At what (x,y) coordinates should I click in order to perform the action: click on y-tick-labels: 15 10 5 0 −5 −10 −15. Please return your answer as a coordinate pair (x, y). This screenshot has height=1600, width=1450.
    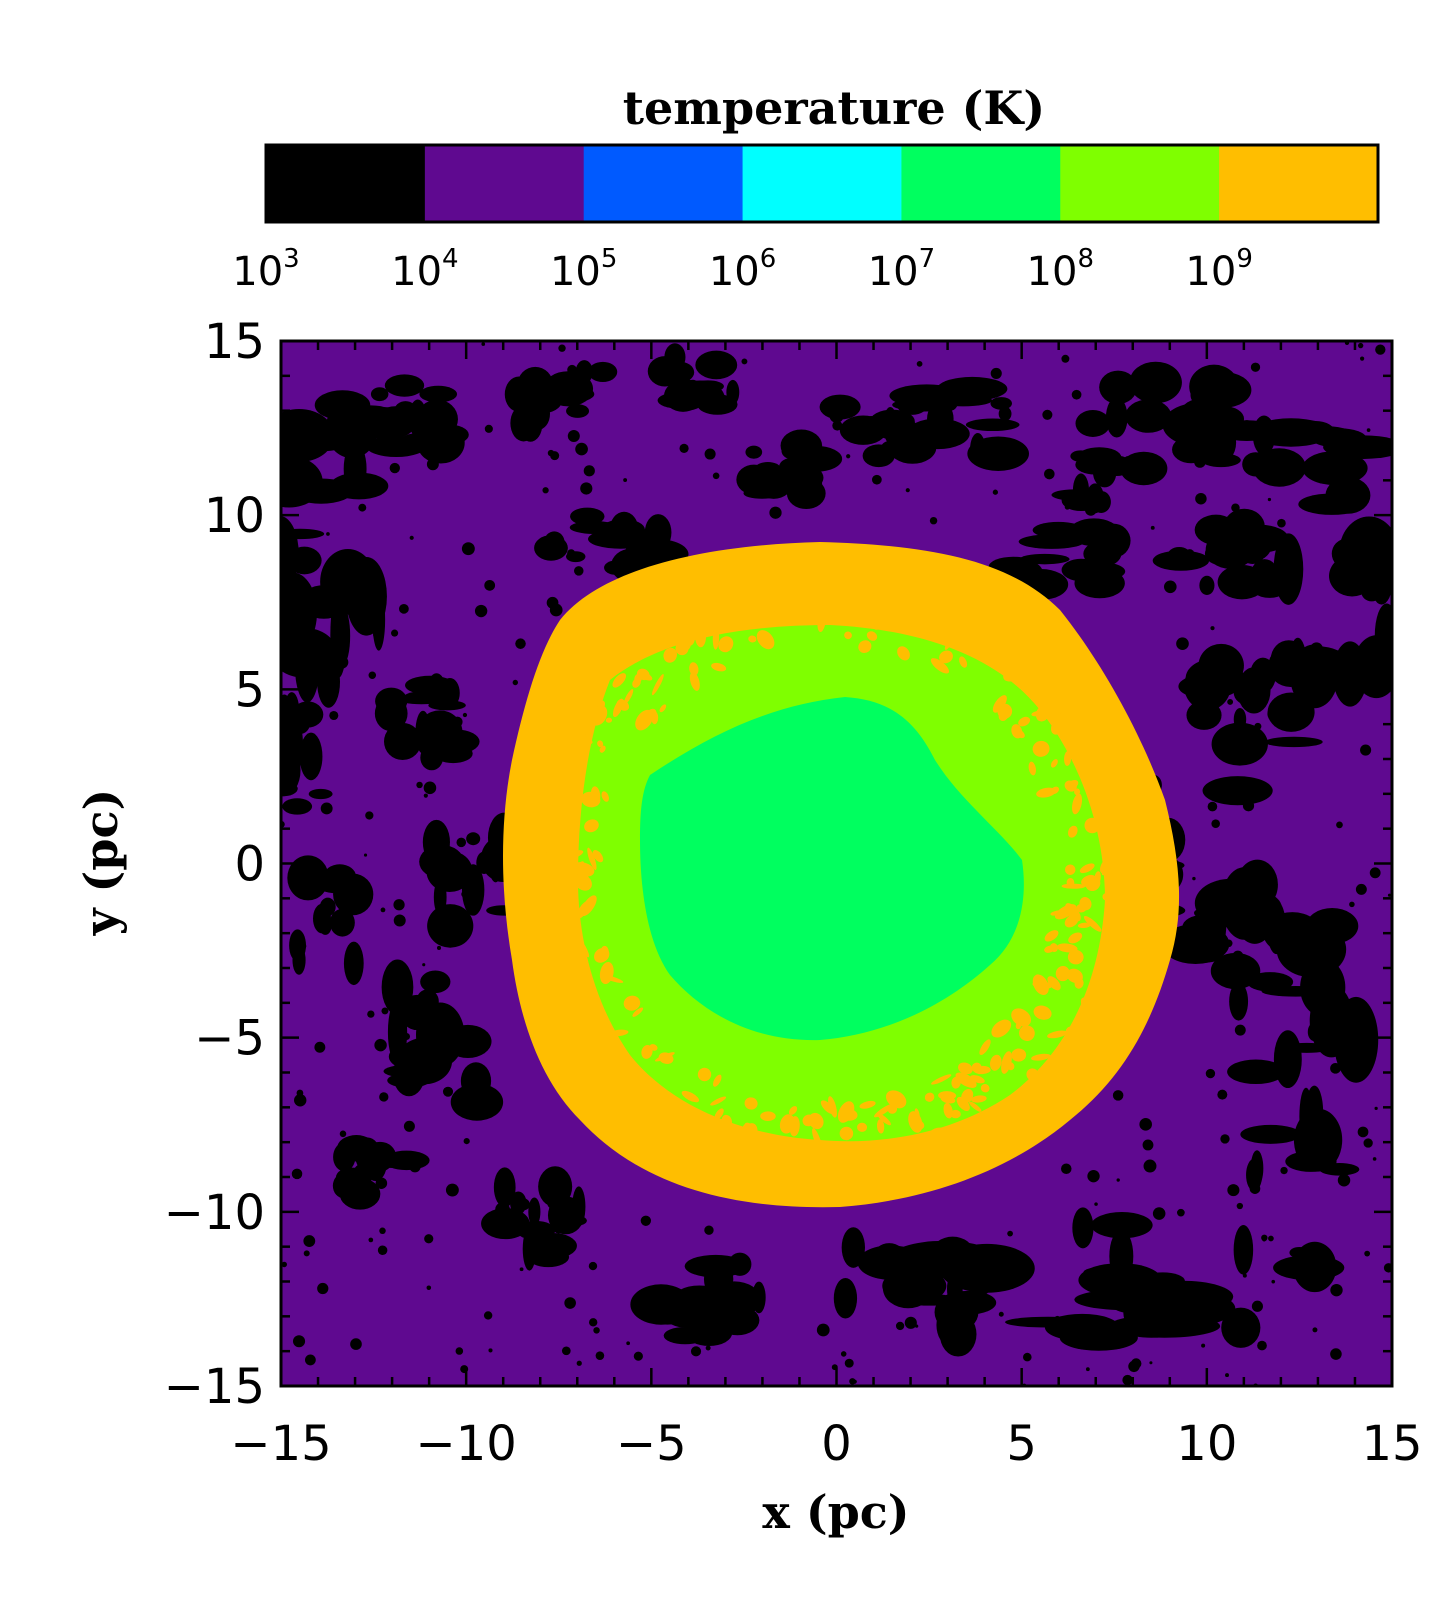
    Looking at the image, I should click on (214, 864).